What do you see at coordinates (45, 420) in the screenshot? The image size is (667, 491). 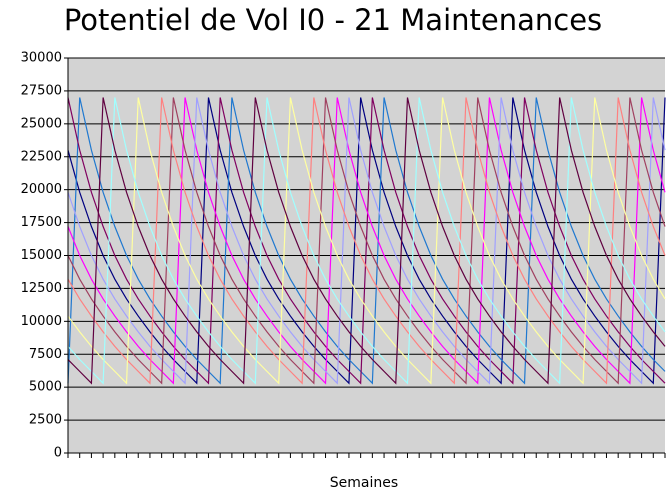 I see `y-tick-label: 2500` at bounding box center [45, 420].